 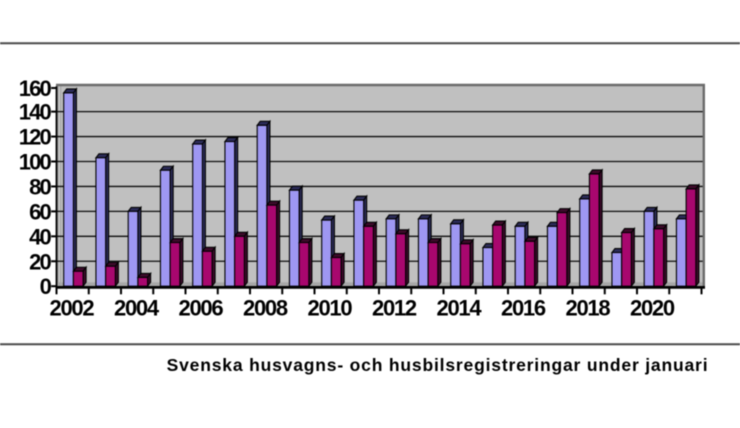 I want to click on svg-text: 140, so click(x=35, y=112).